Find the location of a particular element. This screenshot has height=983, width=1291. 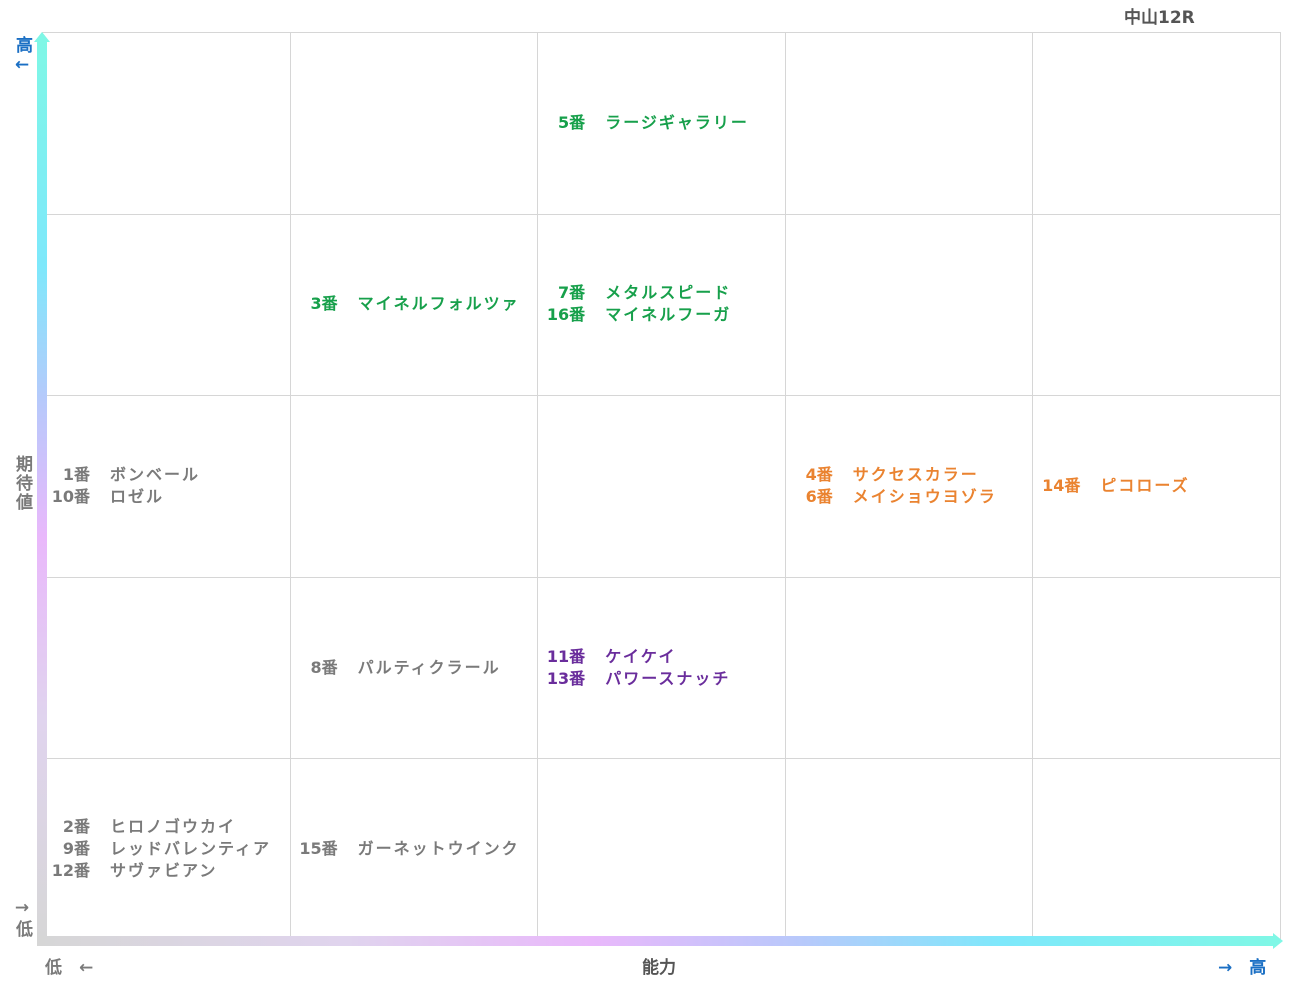

horse-name: ボンベール is located at coordinates (155, 474).